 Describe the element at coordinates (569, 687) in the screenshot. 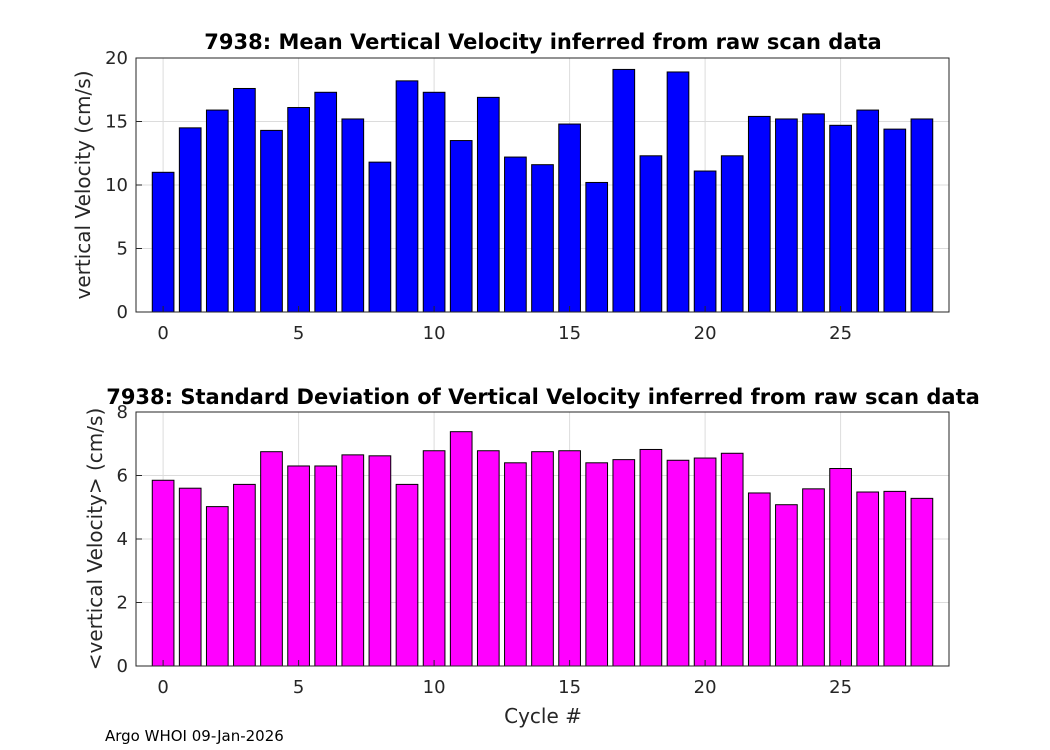

I see `std-velocity-xtick-label: 15` at that location.